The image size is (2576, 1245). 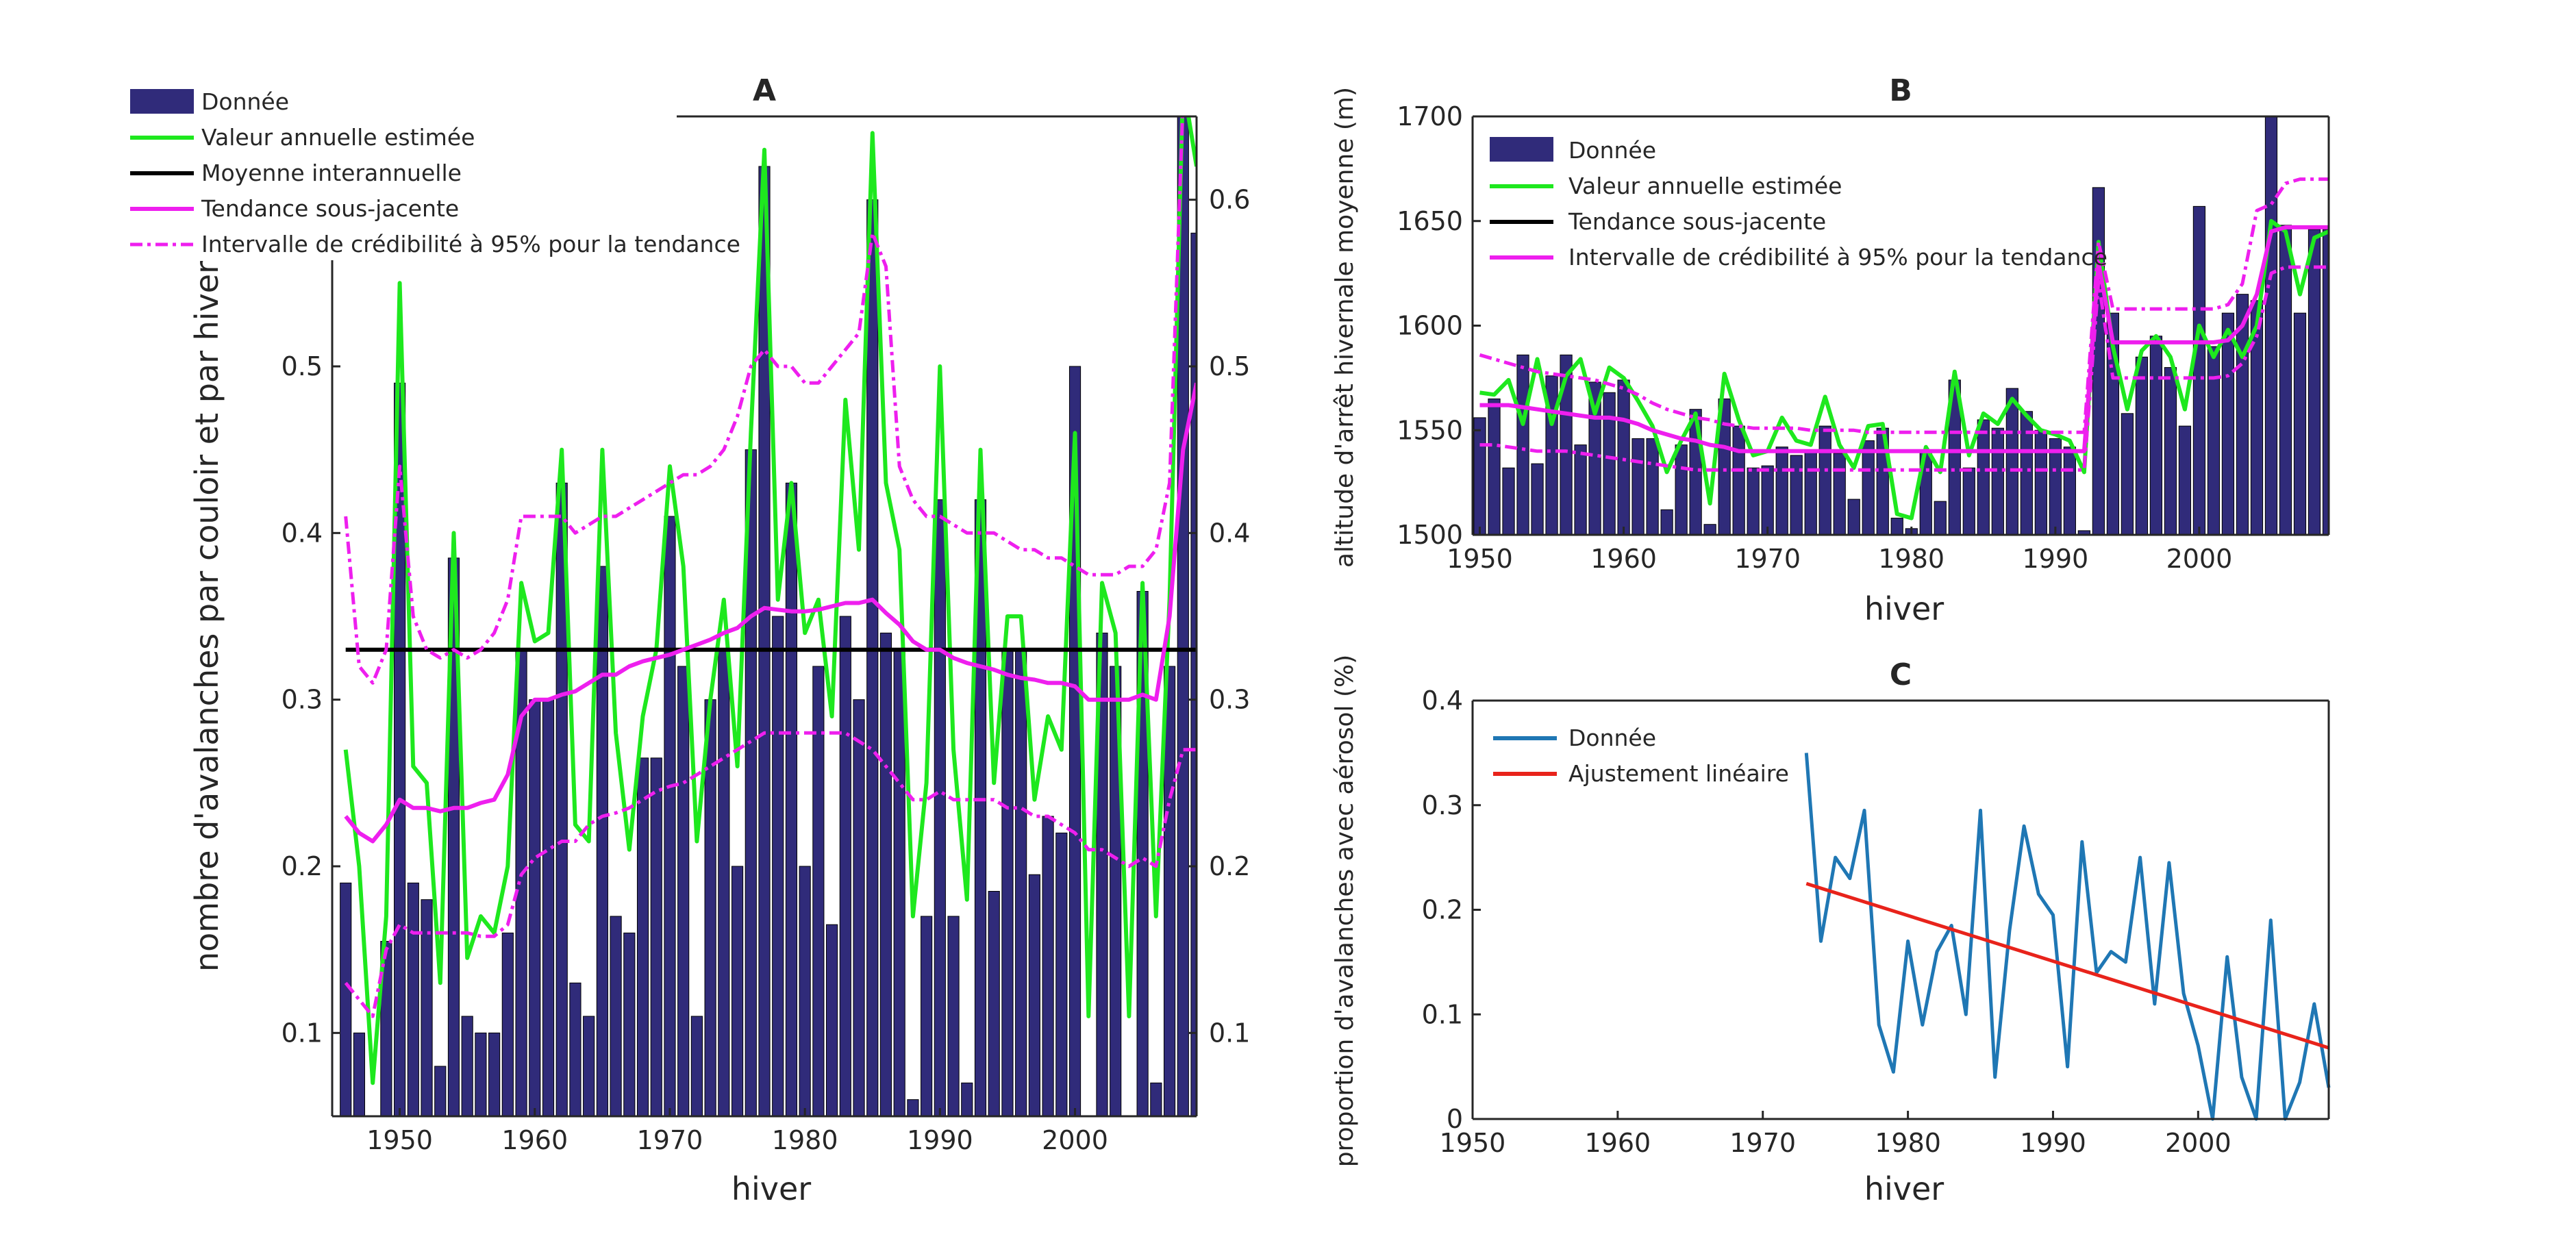 I want to click on bar-1959, so click(x=1609, y=463).